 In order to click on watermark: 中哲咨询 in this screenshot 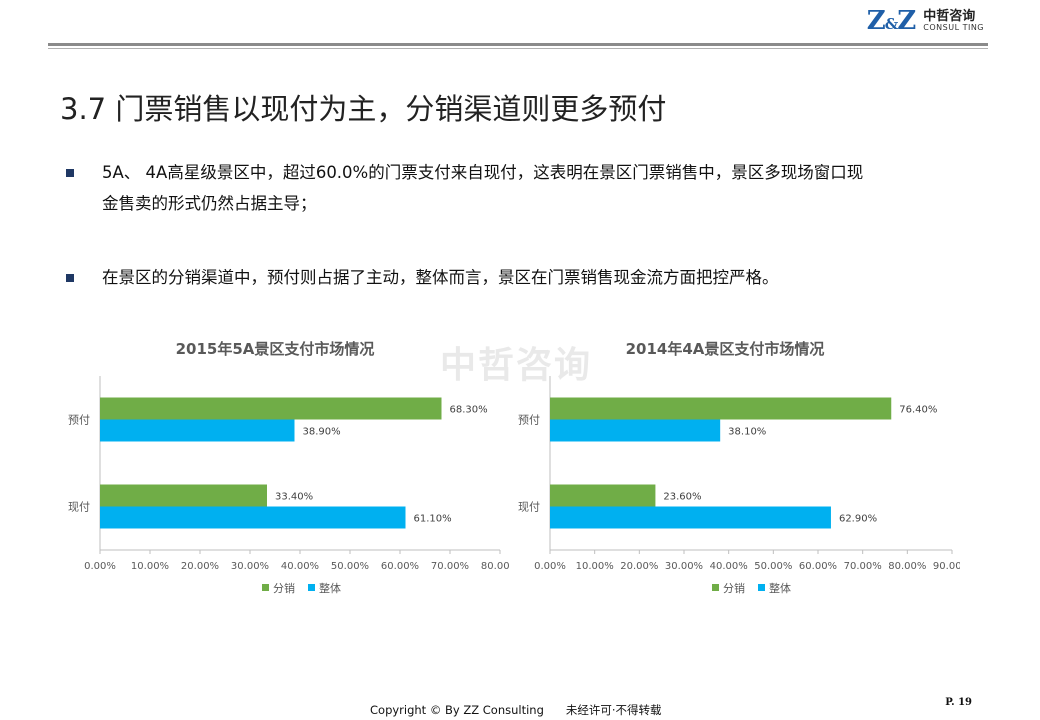, I will do `click(516, 365)`.